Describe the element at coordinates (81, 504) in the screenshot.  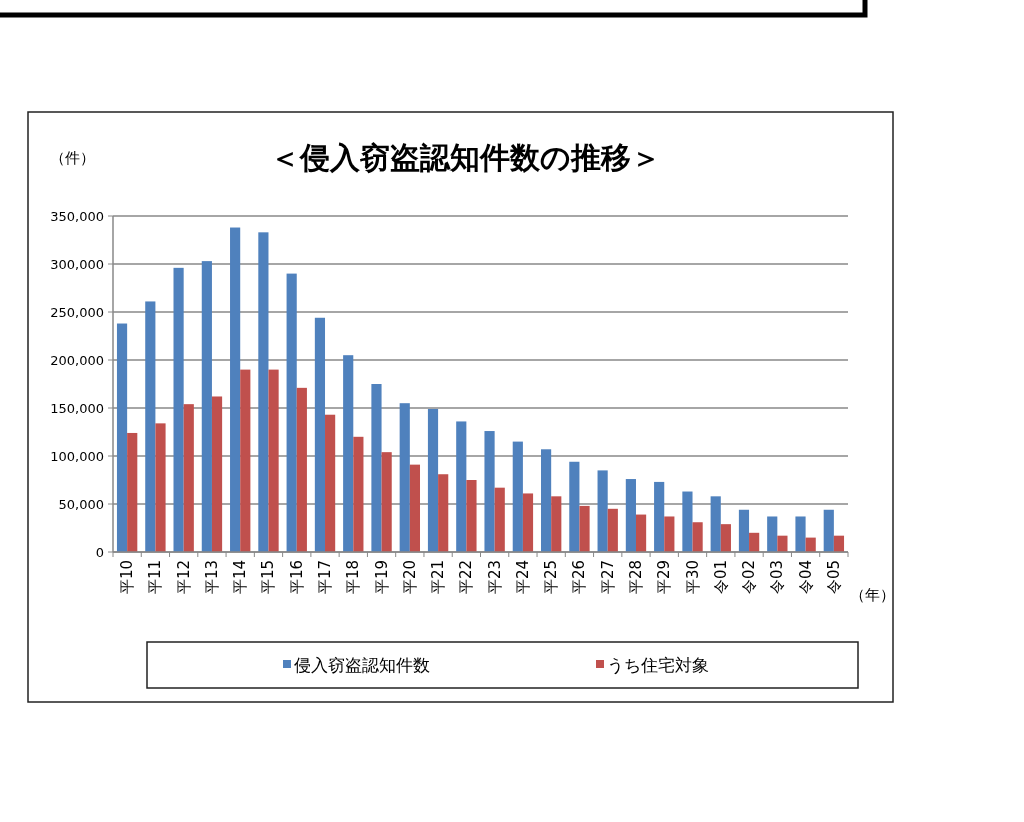
I see `y-tick-label: 50,000` at that location.